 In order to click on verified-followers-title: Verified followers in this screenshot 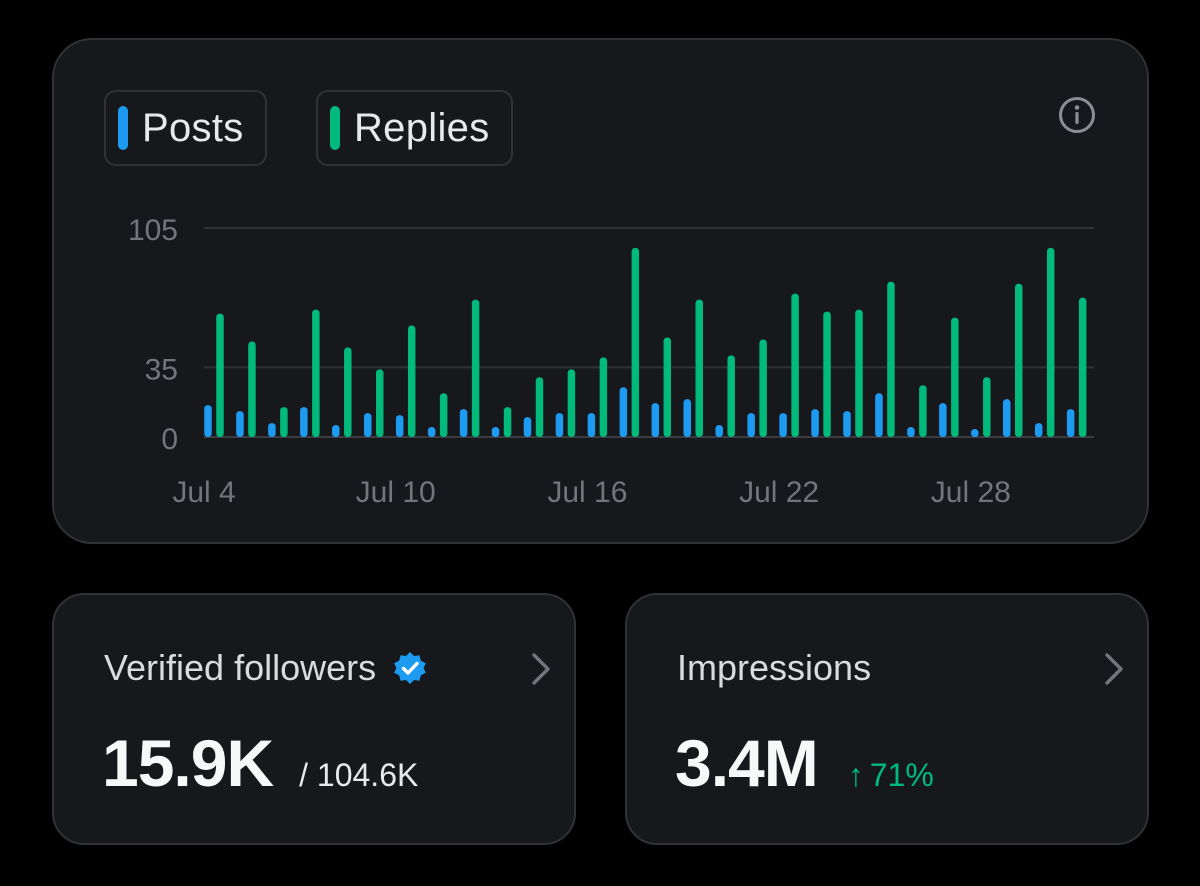, I will do `click(240, 667)`.